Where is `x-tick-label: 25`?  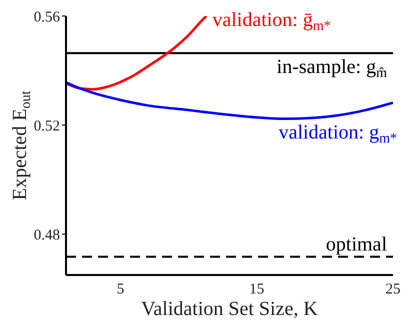
x-tick-label: 25 is located at coordinates (393, 290).